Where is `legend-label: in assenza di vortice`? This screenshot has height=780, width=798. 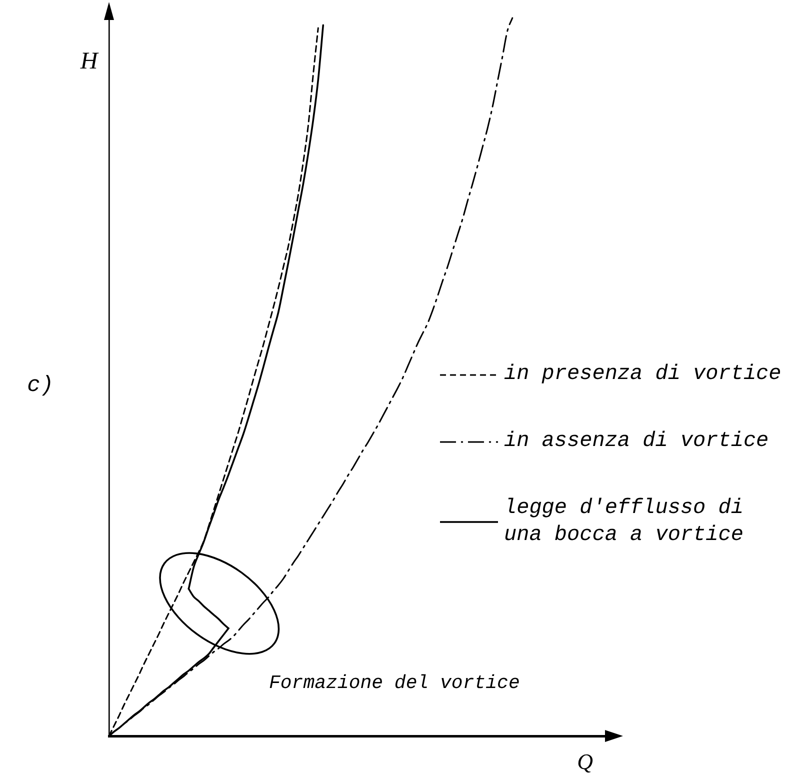 legend-label: in assenza di vortice is located at coordinates (636, 442).